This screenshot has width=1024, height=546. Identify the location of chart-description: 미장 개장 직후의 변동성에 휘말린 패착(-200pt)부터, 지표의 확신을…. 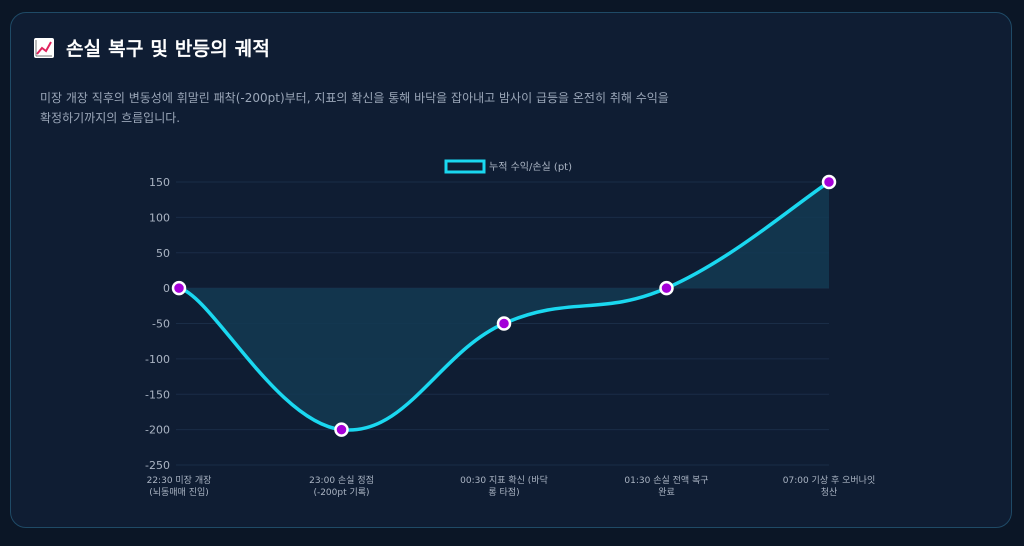
(354, 108).